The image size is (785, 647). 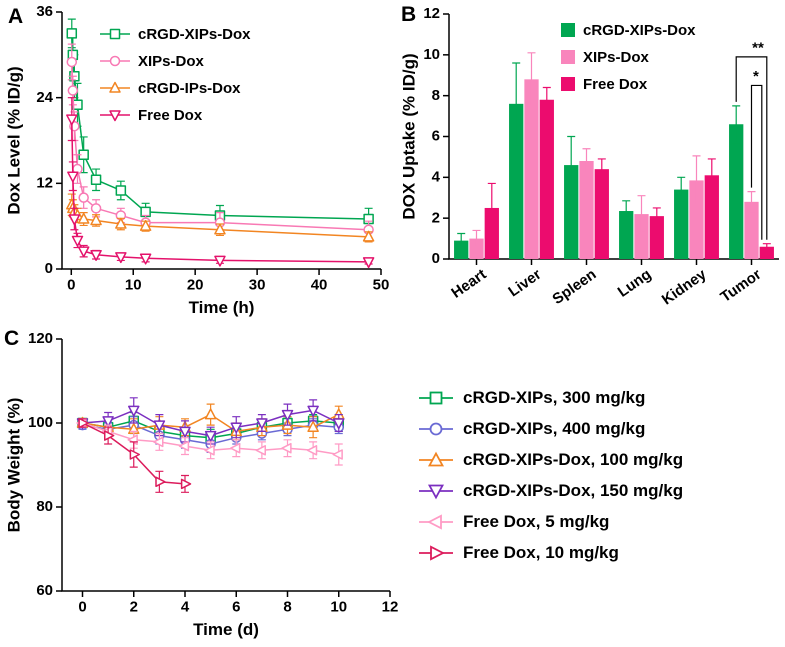 What do you see at coordinates (12, 338) in the screenshot?
I see `panel-c-label: C` at bounding box center [12, 338].